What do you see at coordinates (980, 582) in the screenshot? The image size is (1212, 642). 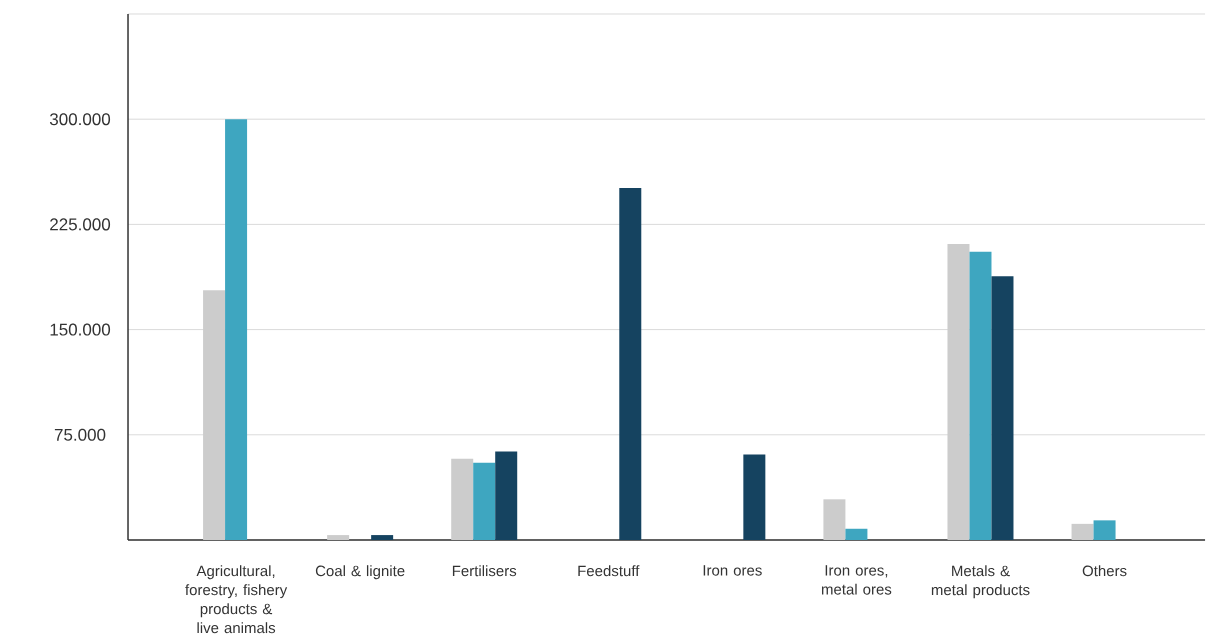 I see `x-tick-label: Metals & metal products` at bounding box center [980, 582].